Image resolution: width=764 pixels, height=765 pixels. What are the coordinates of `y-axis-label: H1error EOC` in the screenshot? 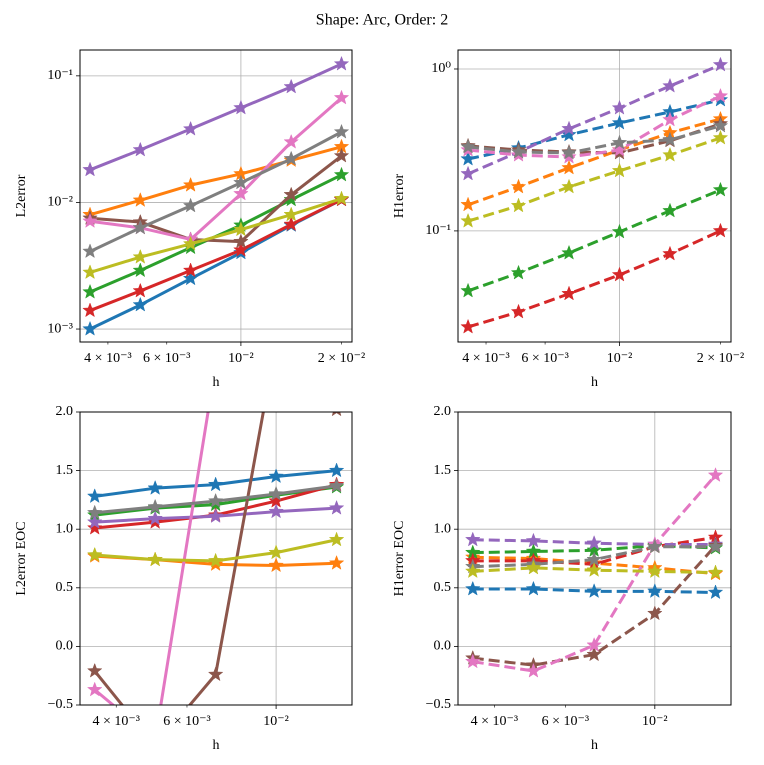 It's located at (399, 559).